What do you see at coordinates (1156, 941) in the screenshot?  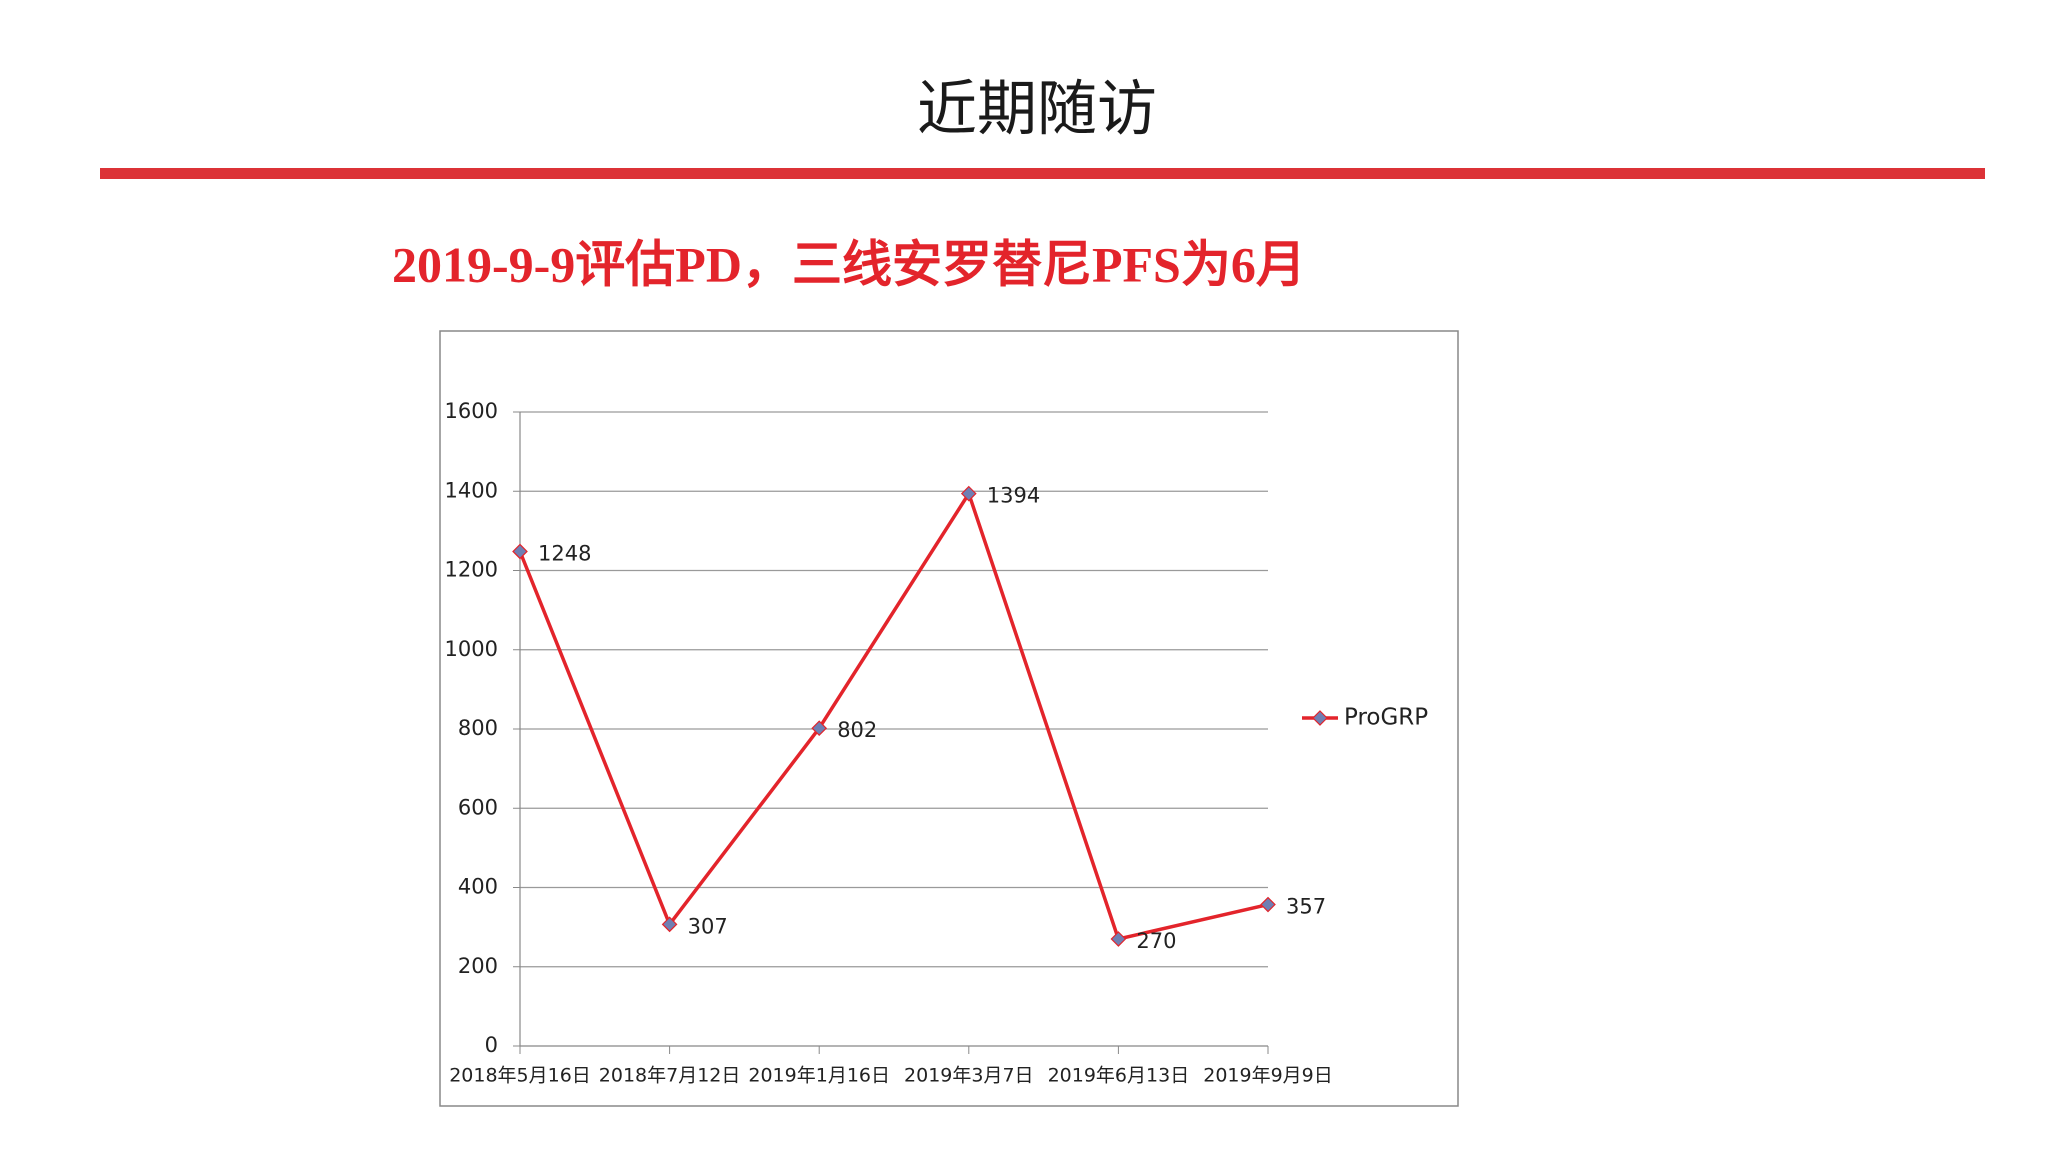 I see `data-label: 270` at bounding box center [1156, 941].